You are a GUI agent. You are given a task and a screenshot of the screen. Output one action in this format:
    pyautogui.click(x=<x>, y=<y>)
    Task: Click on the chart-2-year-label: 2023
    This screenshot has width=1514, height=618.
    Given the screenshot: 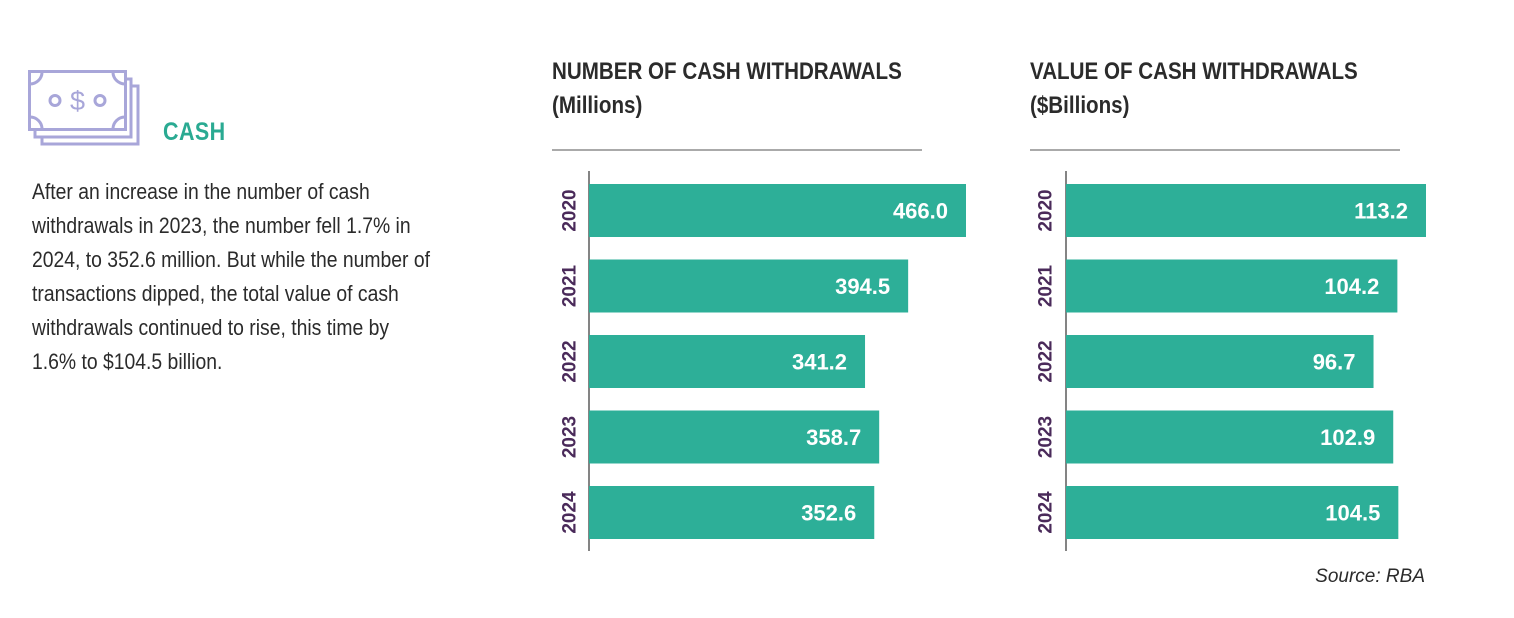 What is the action you would take?
    pyautogui.click(x=1046, y=437)
    